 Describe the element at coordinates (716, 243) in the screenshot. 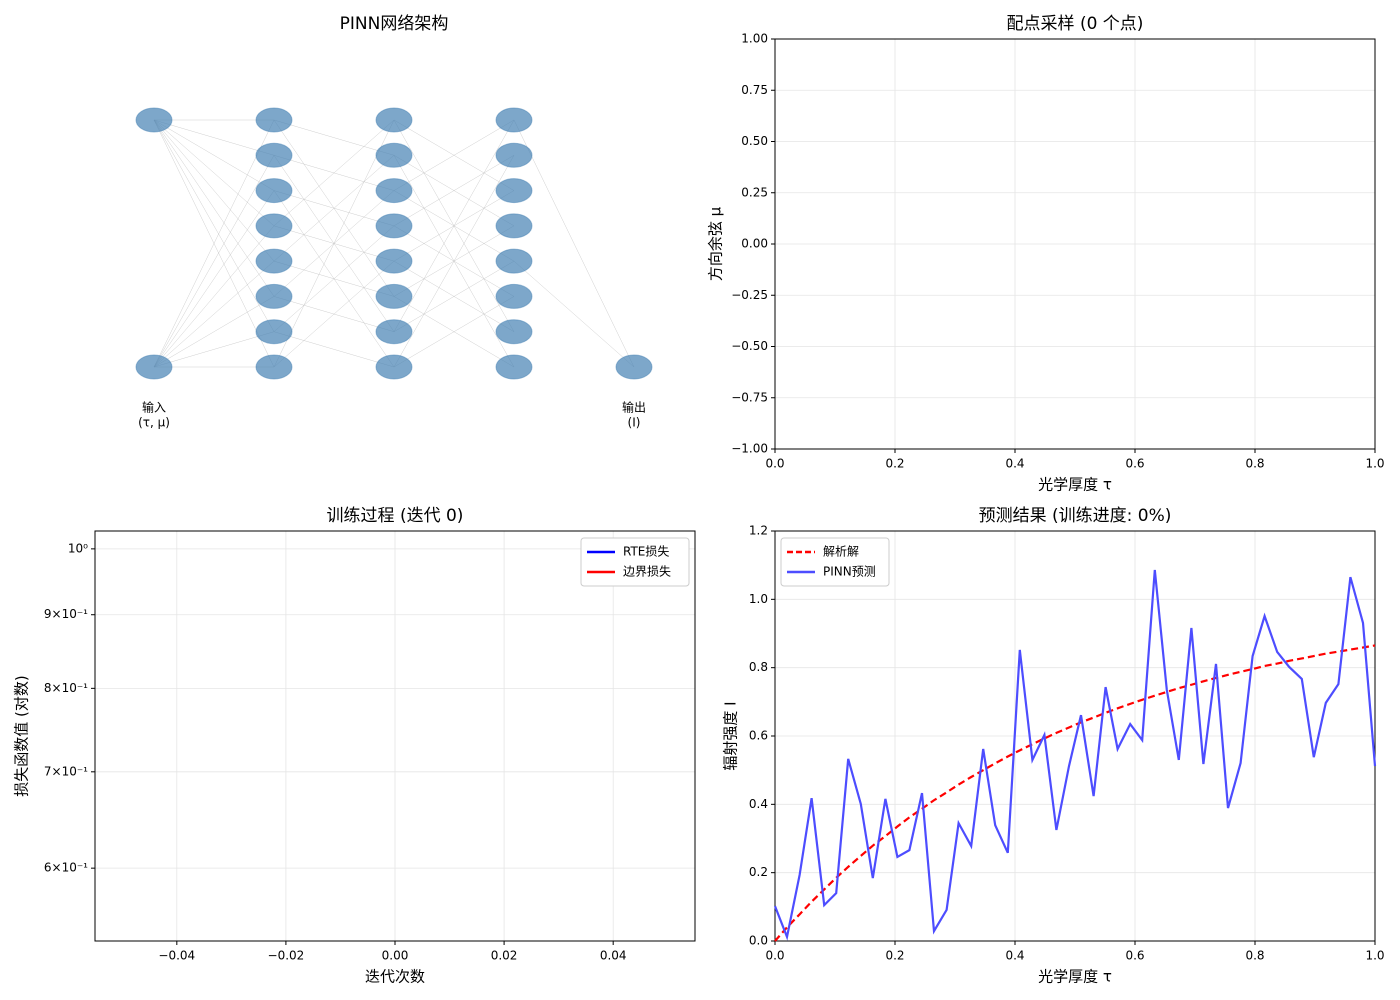

I see `y-axis-label: 方向余弦 μ` at that location.